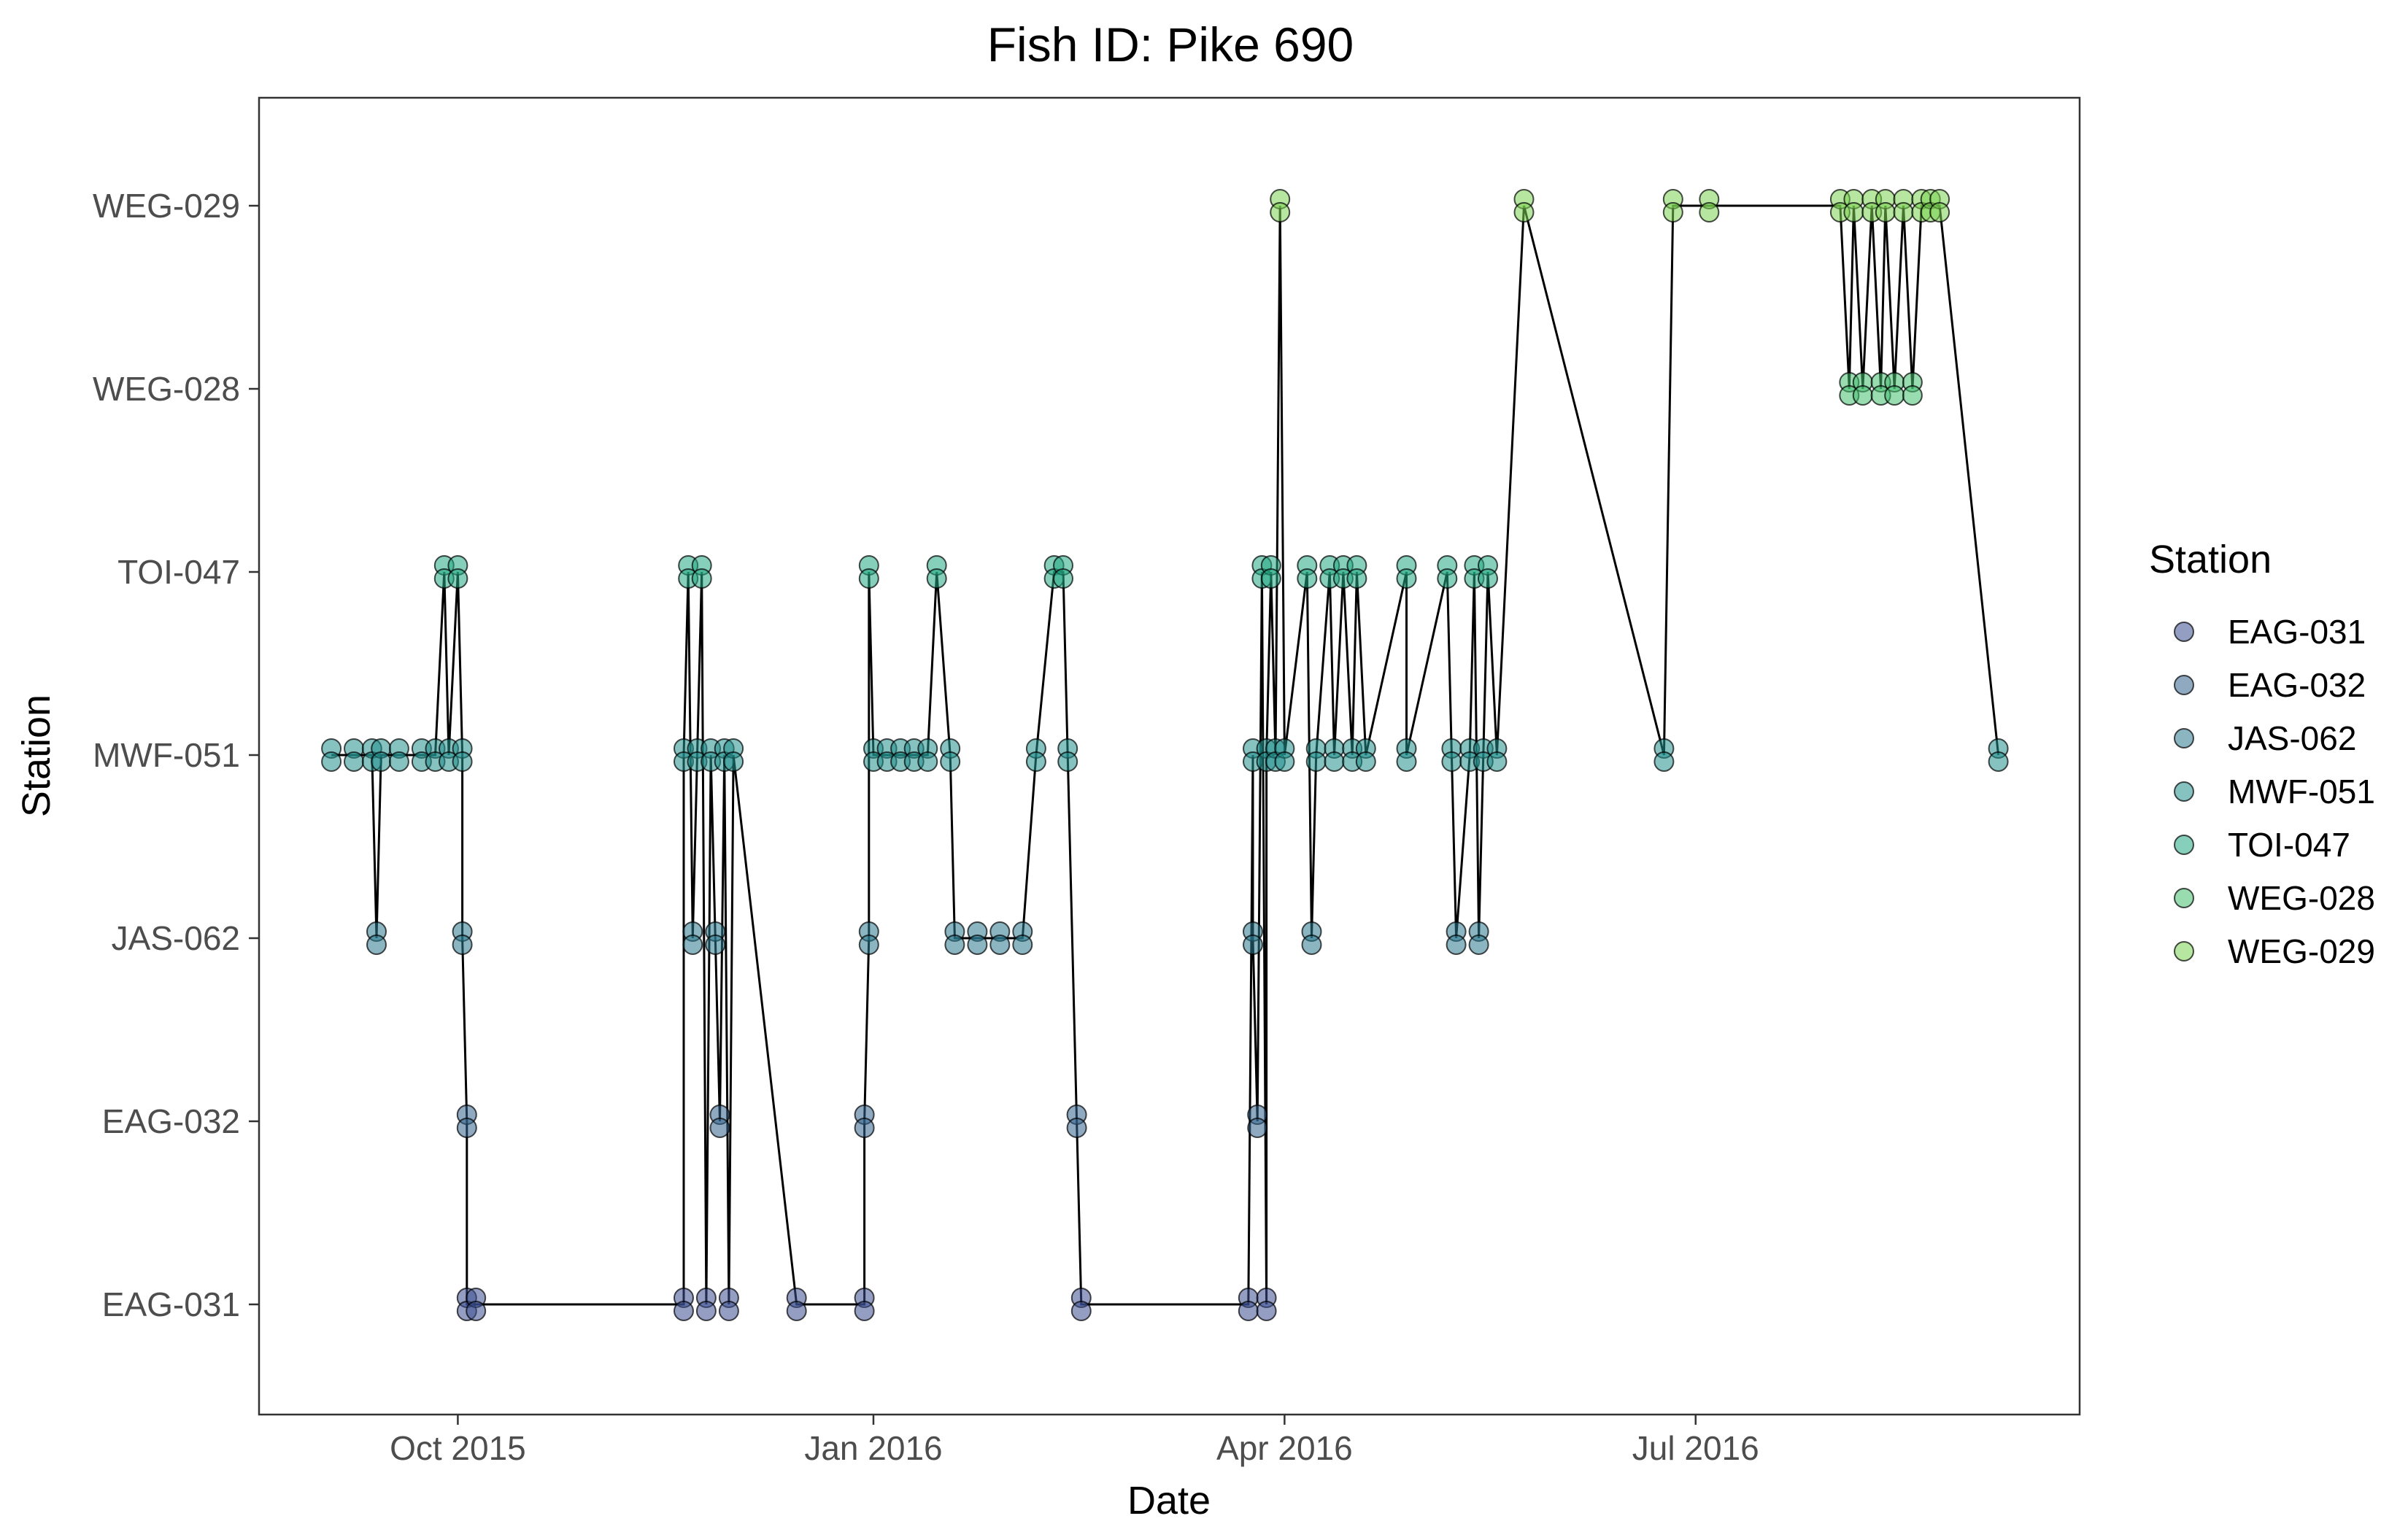 This screenshot has width=2408, height=1532. Describe the element at coordinates (2301, 898) in the screenshot. I see `legend-label: WEG-028` at that location.